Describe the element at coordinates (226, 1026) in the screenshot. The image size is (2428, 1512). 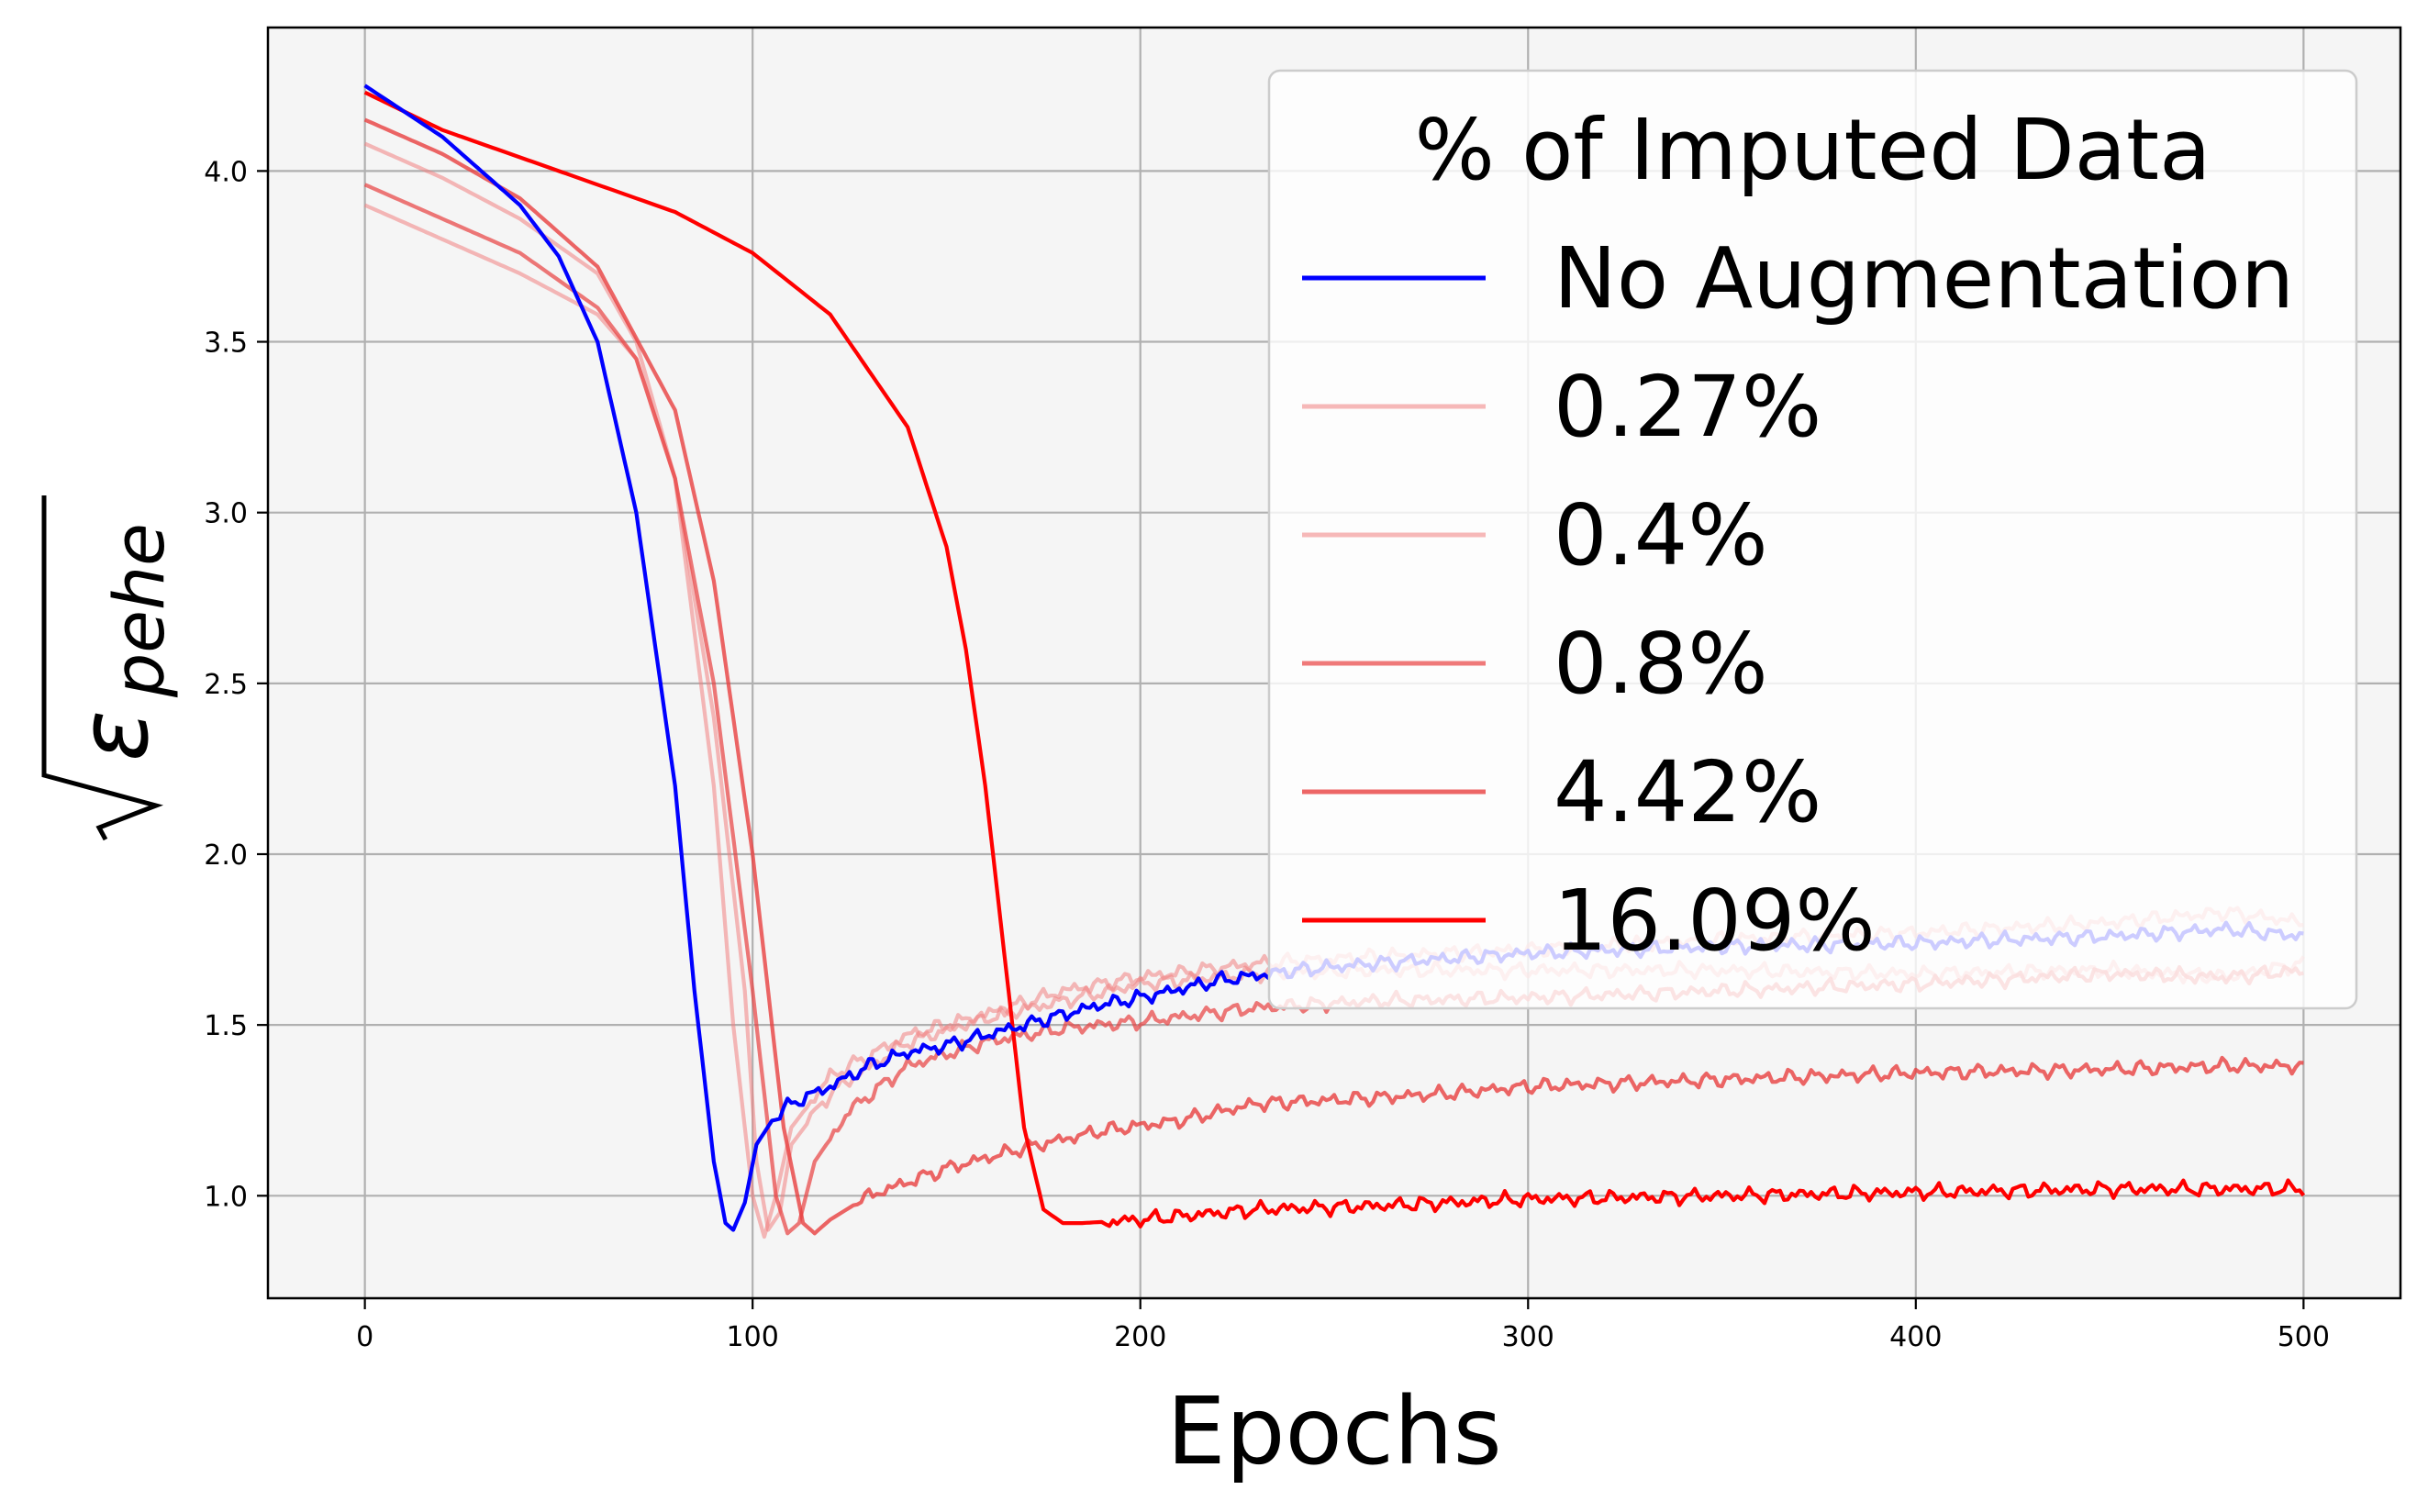
I see `y-tick-label: 1.5` at that location.